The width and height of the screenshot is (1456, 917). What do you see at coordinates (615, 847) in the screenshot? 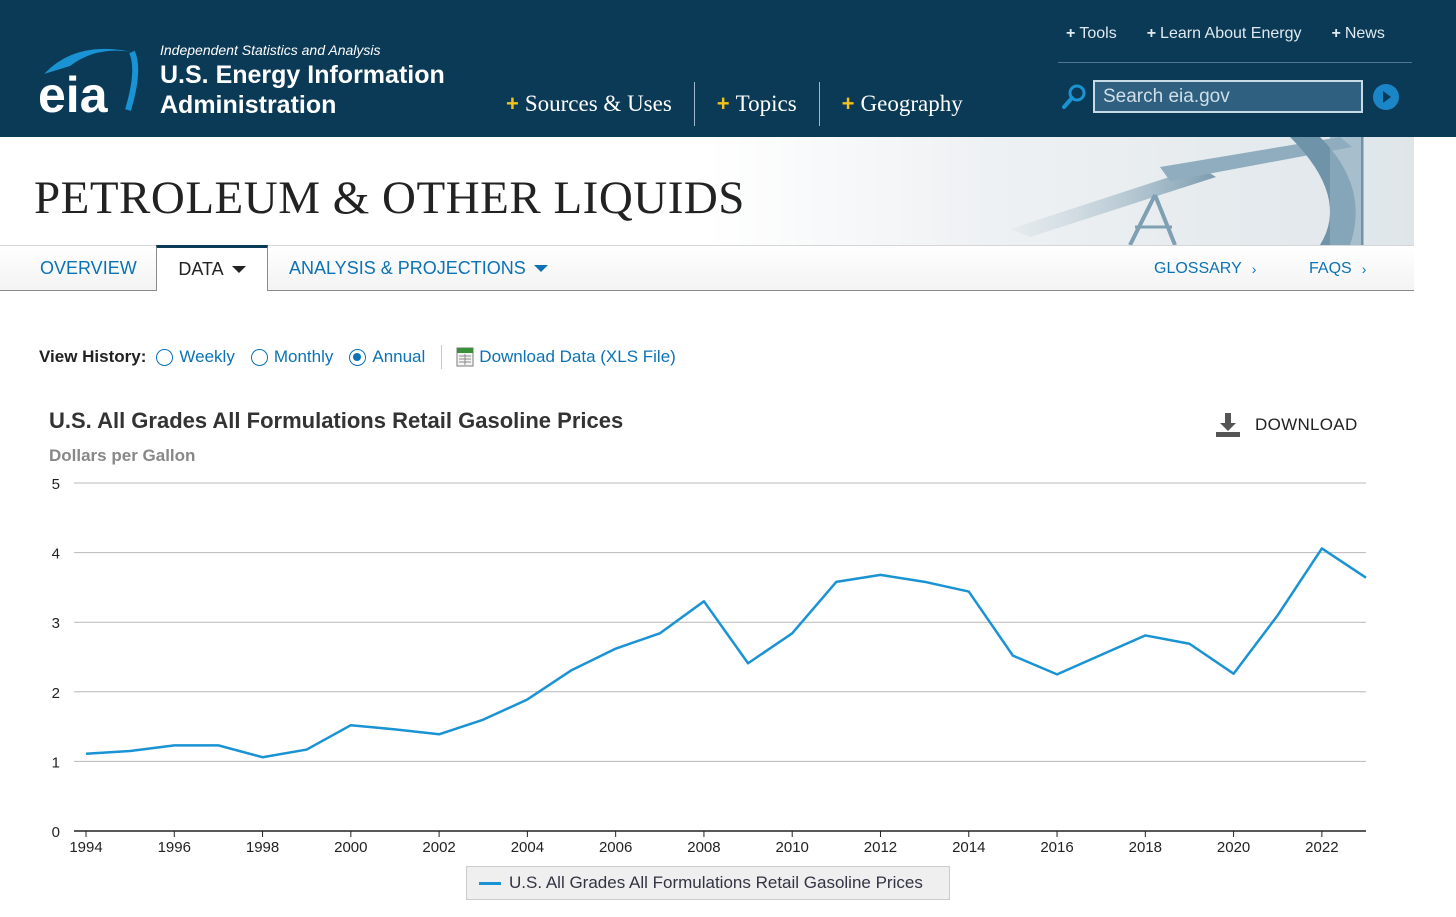
I see `x-tick-label: 2006` at bounding box center [615, 847].